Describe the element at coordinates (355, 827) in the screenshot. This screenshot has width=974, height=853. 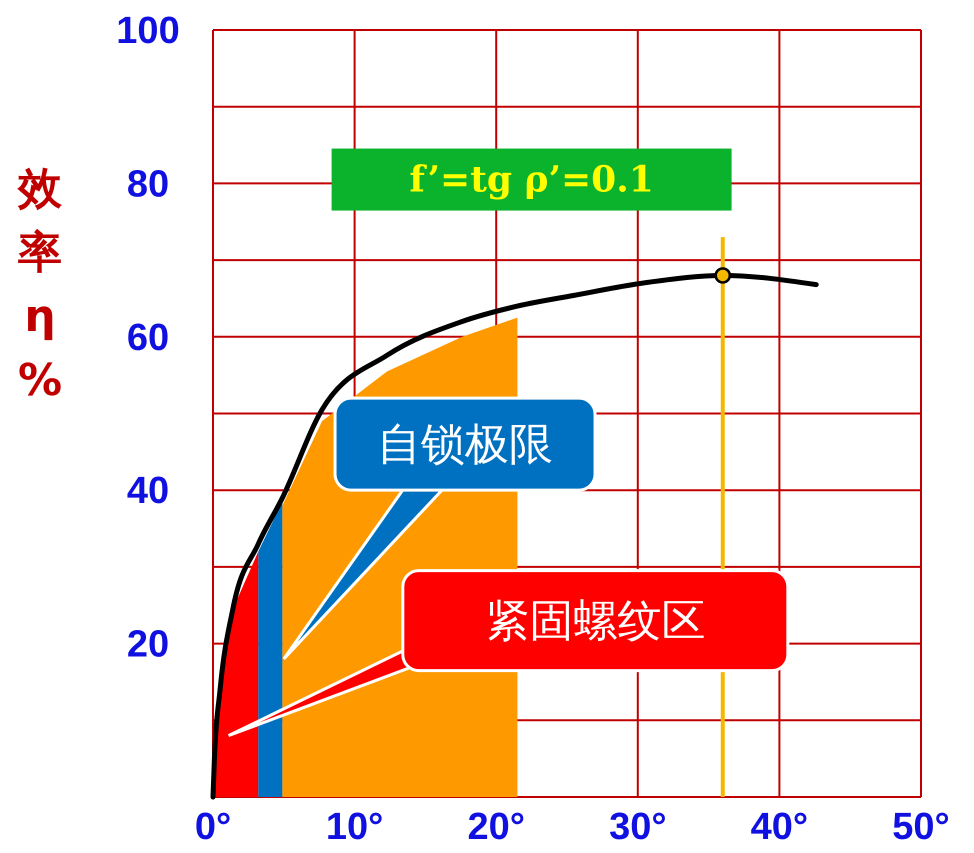
I see `x-tick-label: 10°` at that location.